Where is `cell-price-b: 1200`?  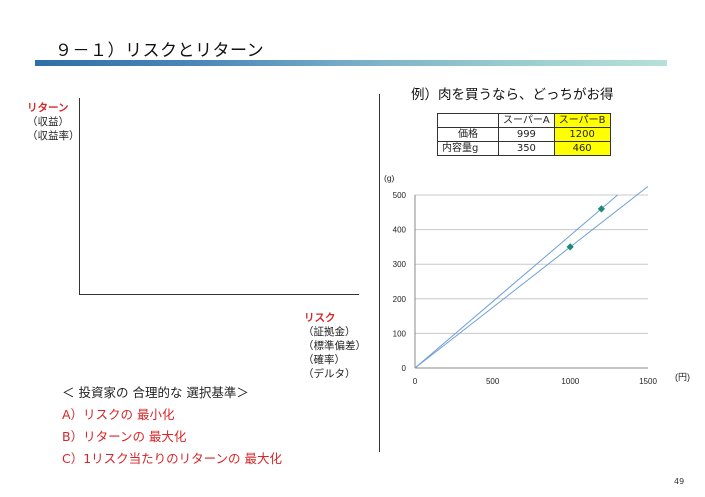 cell-price-b: 1200 is located at coordinates (582, 134).